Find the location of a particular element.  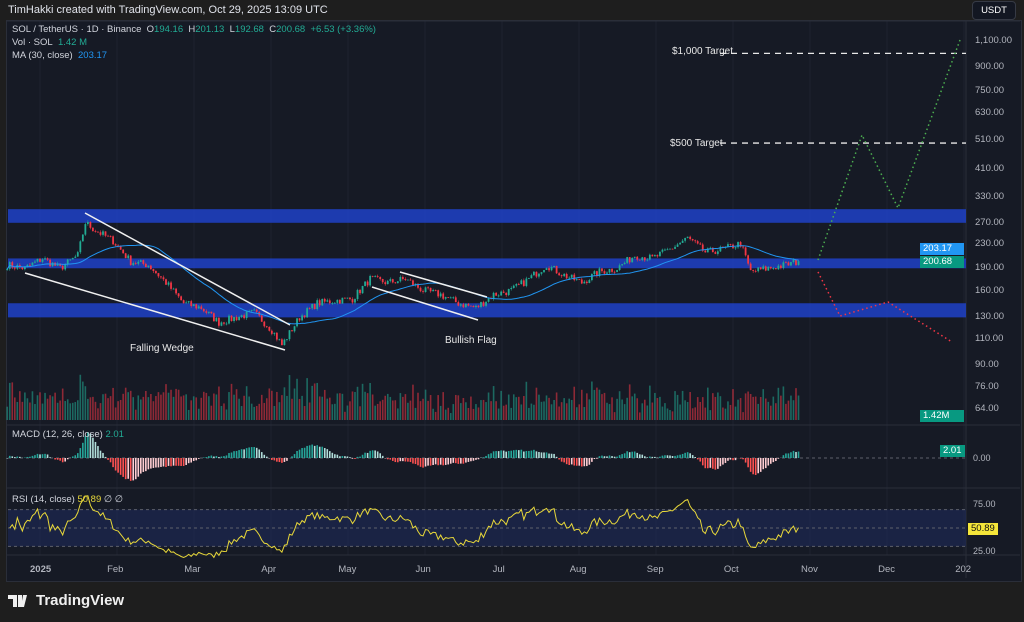

currency-button: USDT is located at coordinates (994, 10).